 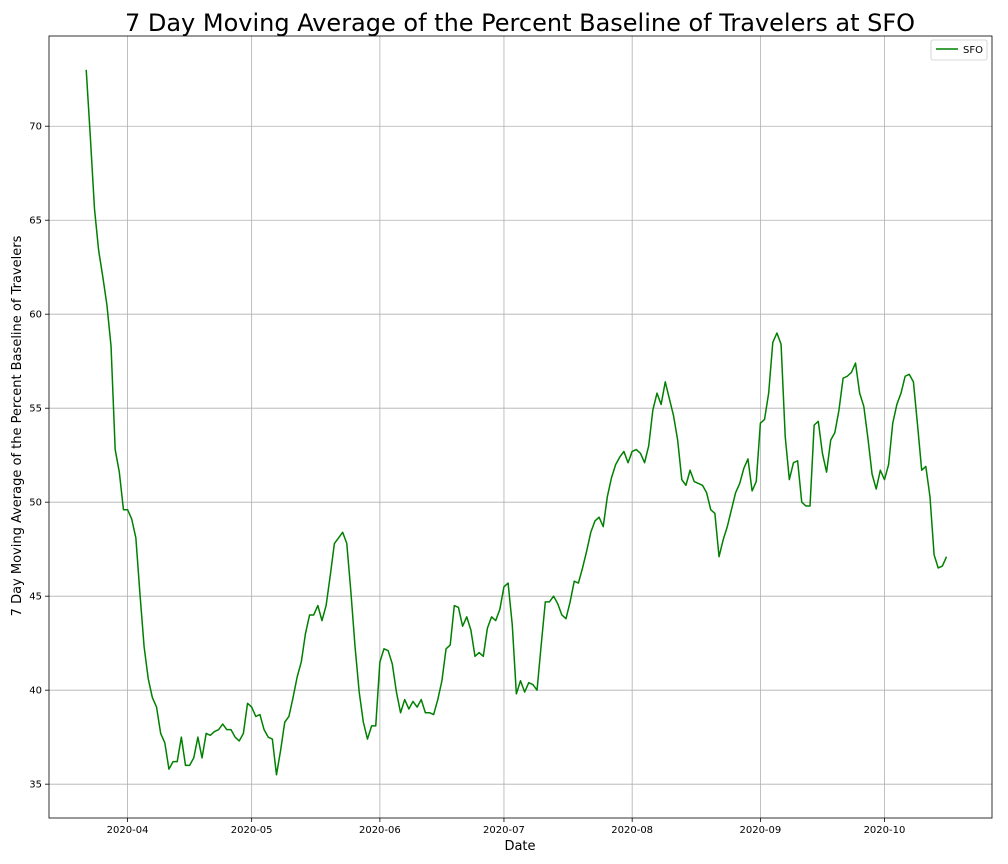 What do you see at coordinates (35, 221) in the screenshot?
I see `y-tick-label: 65` at bounding box center [35, 221].